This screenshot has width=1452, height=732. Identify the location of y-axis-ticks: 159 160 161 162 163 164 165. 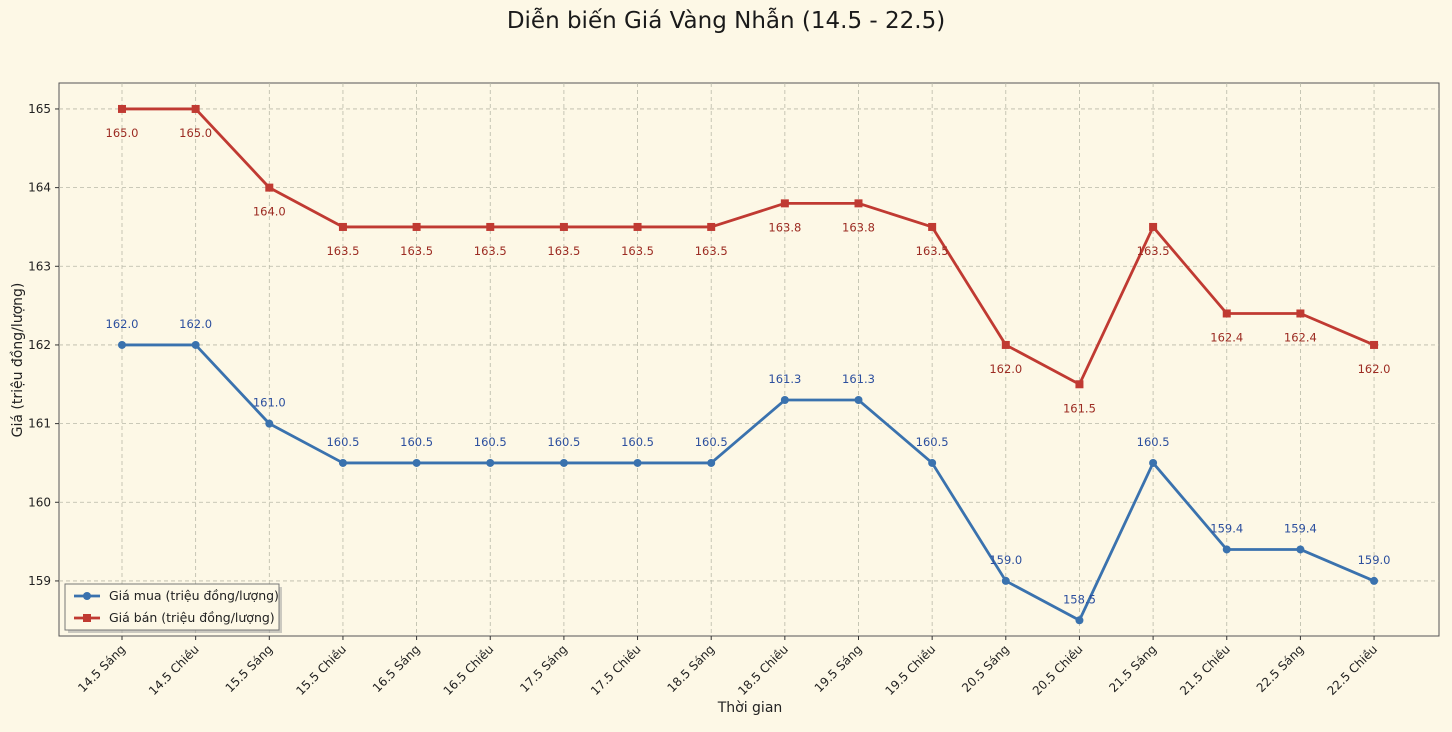
(43, 345).